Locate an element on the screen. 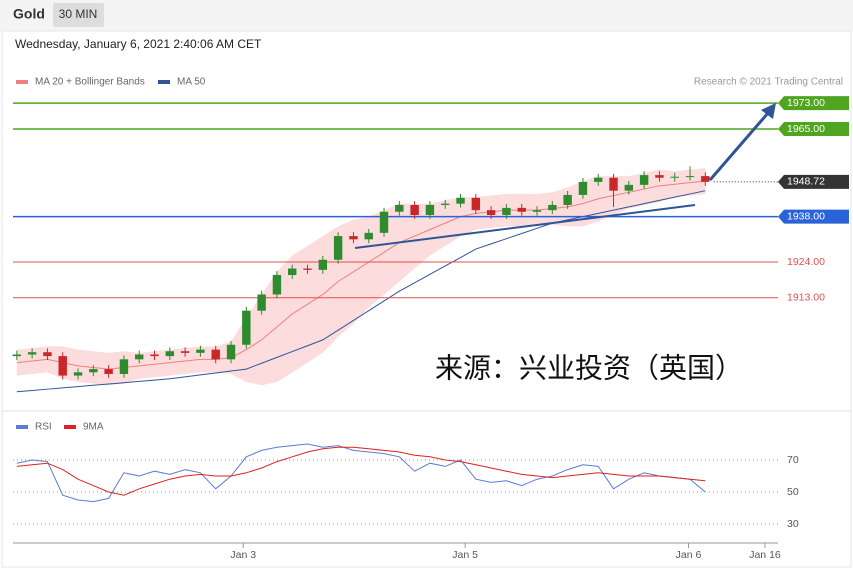  x-tick-label: Jan 5 is located at coordinates (465, 555).